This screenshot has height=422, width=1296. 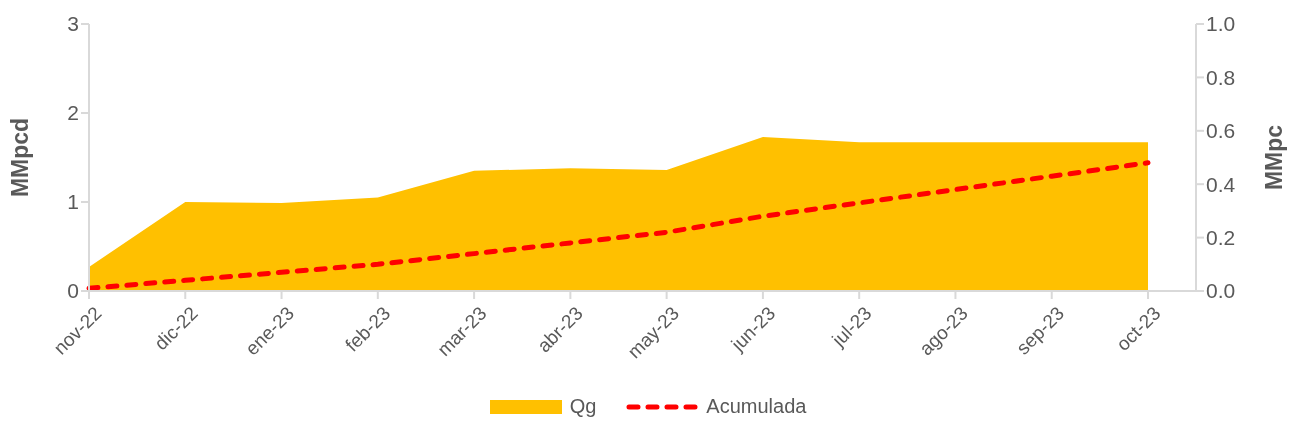 What do you see at coordinates (1221, 24) in the screenshot?
I see `y2-tick-label: 1.0` at bounding box center [1221, 24].